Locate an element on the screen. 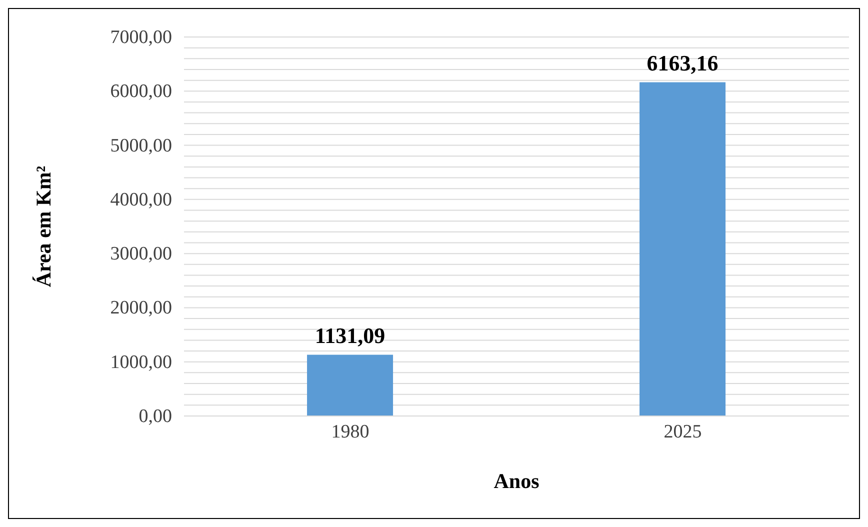 The image size is (868, 527). y-tick-label: 0,00 is located at coordinates (155, 416).